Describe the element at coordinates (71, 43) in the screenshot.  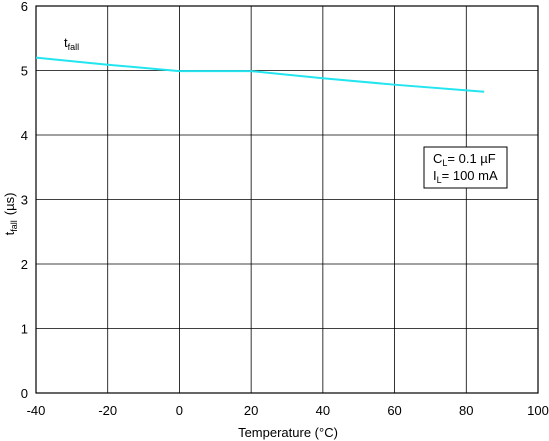
I see `series-label: tfall` at that location.